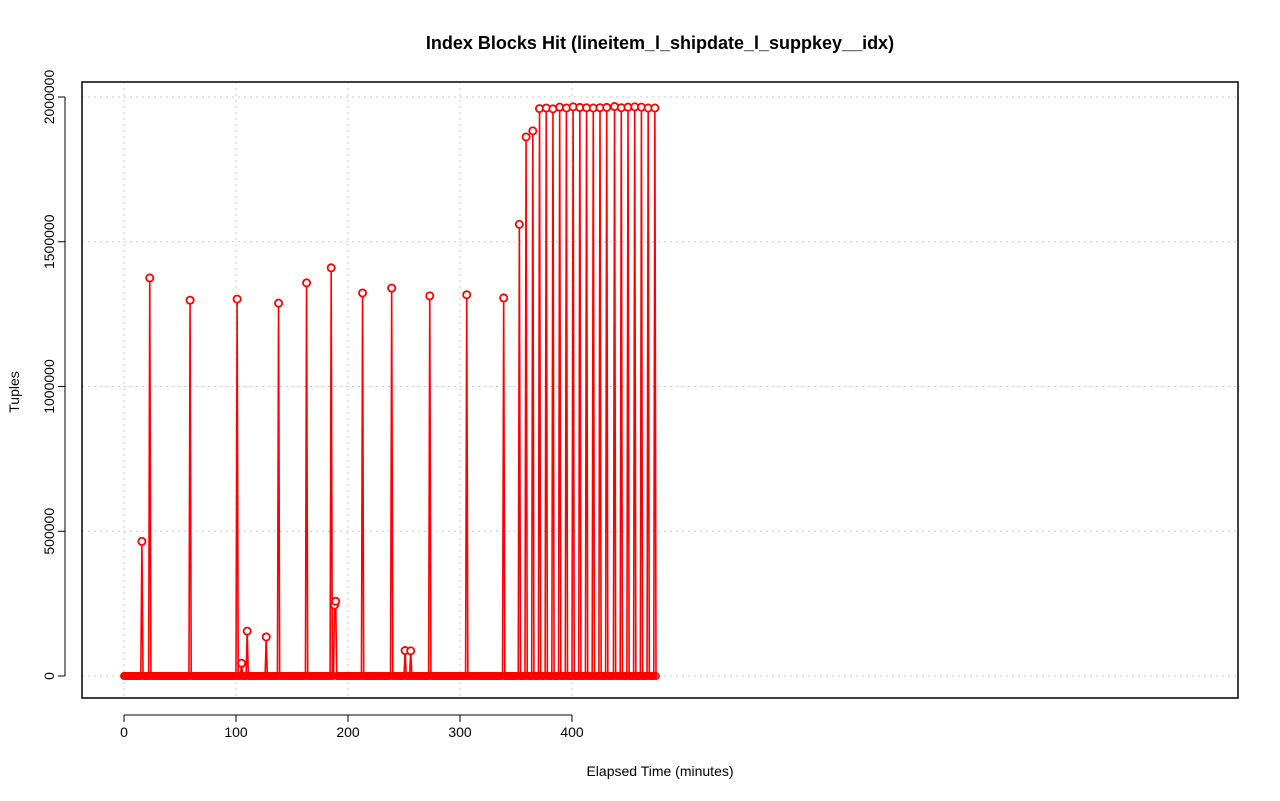  Describe the element at coordinates (659, 771) in the screenshot. I see `x-axis-label: Elapsed Time (minutes)` at that location.